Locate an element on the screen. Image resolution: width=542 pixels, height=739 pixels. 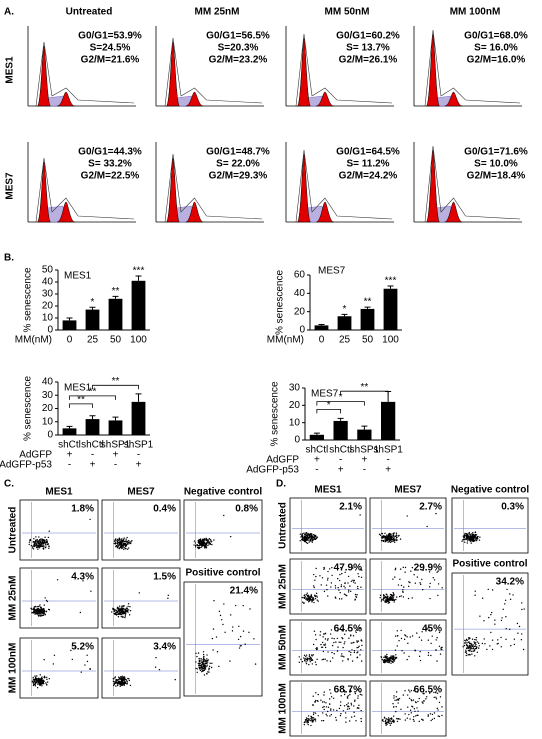
column-header: MES7 is located at coordinates (408, 490).